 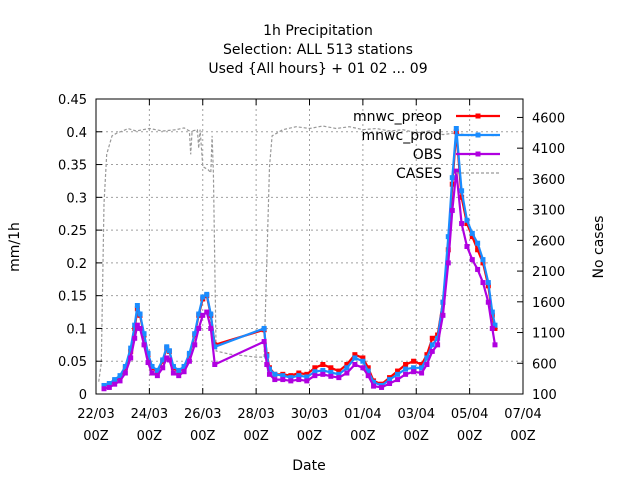 I want to click on y-tick-label: 0.2, so click(x=76, y=264).